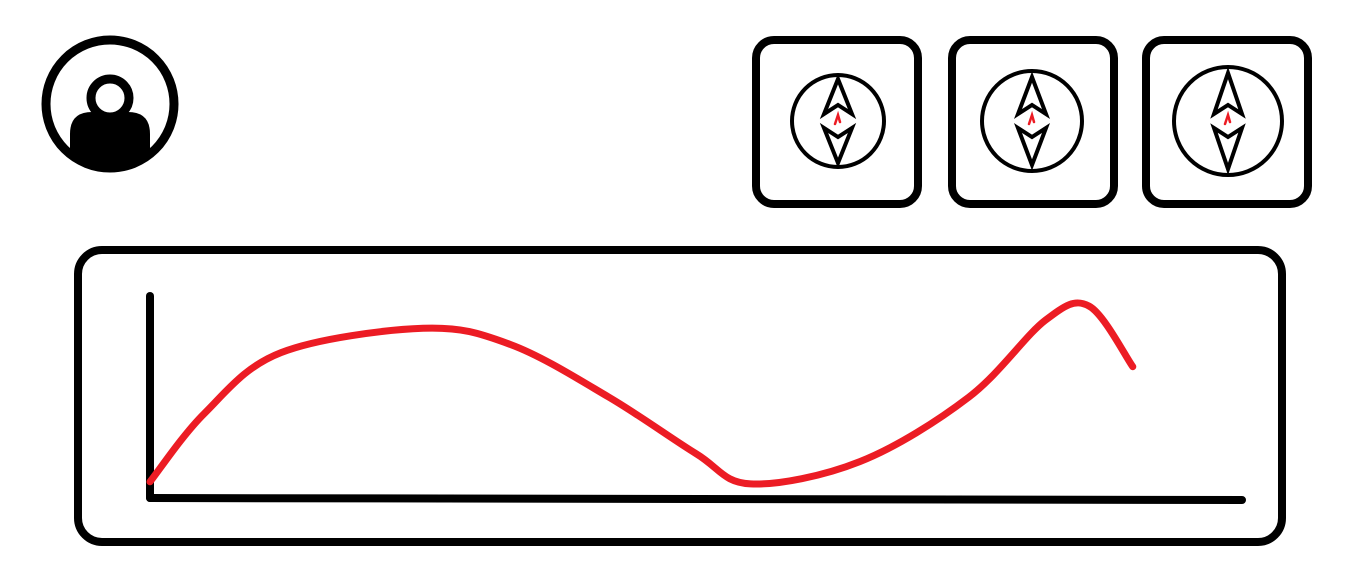 Image resolution: width=1352 pixels, height=571 pixels. I want to click on avatar, so click(110, 104).